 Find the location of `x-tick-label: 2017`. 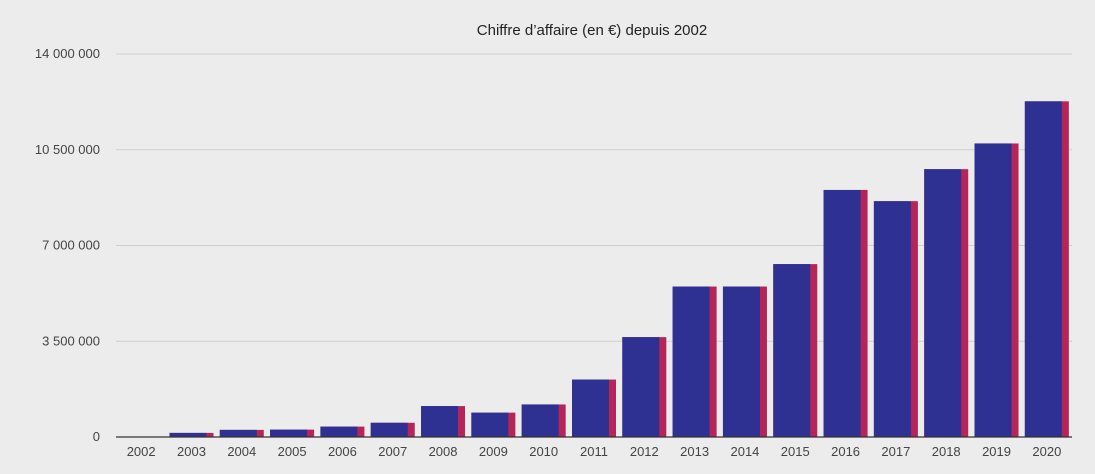

x-tick-label: 2017 is located at coordinates (895, 451).